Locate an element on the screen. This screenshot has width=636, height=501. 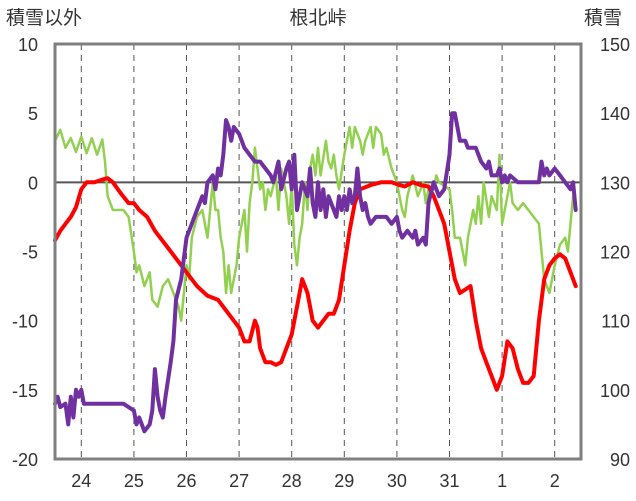
right-y-tick-label: 130 is located at coordinates (615, 183).